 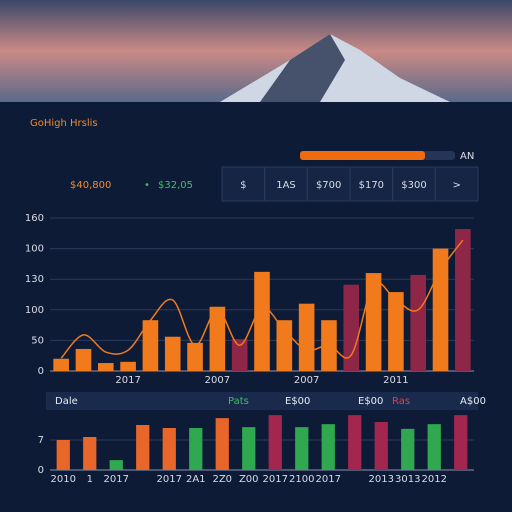 What do you see at coordinates (473, 401) in the screenshot?
I see `annotation: A$00` at bounding box center [473, 401].